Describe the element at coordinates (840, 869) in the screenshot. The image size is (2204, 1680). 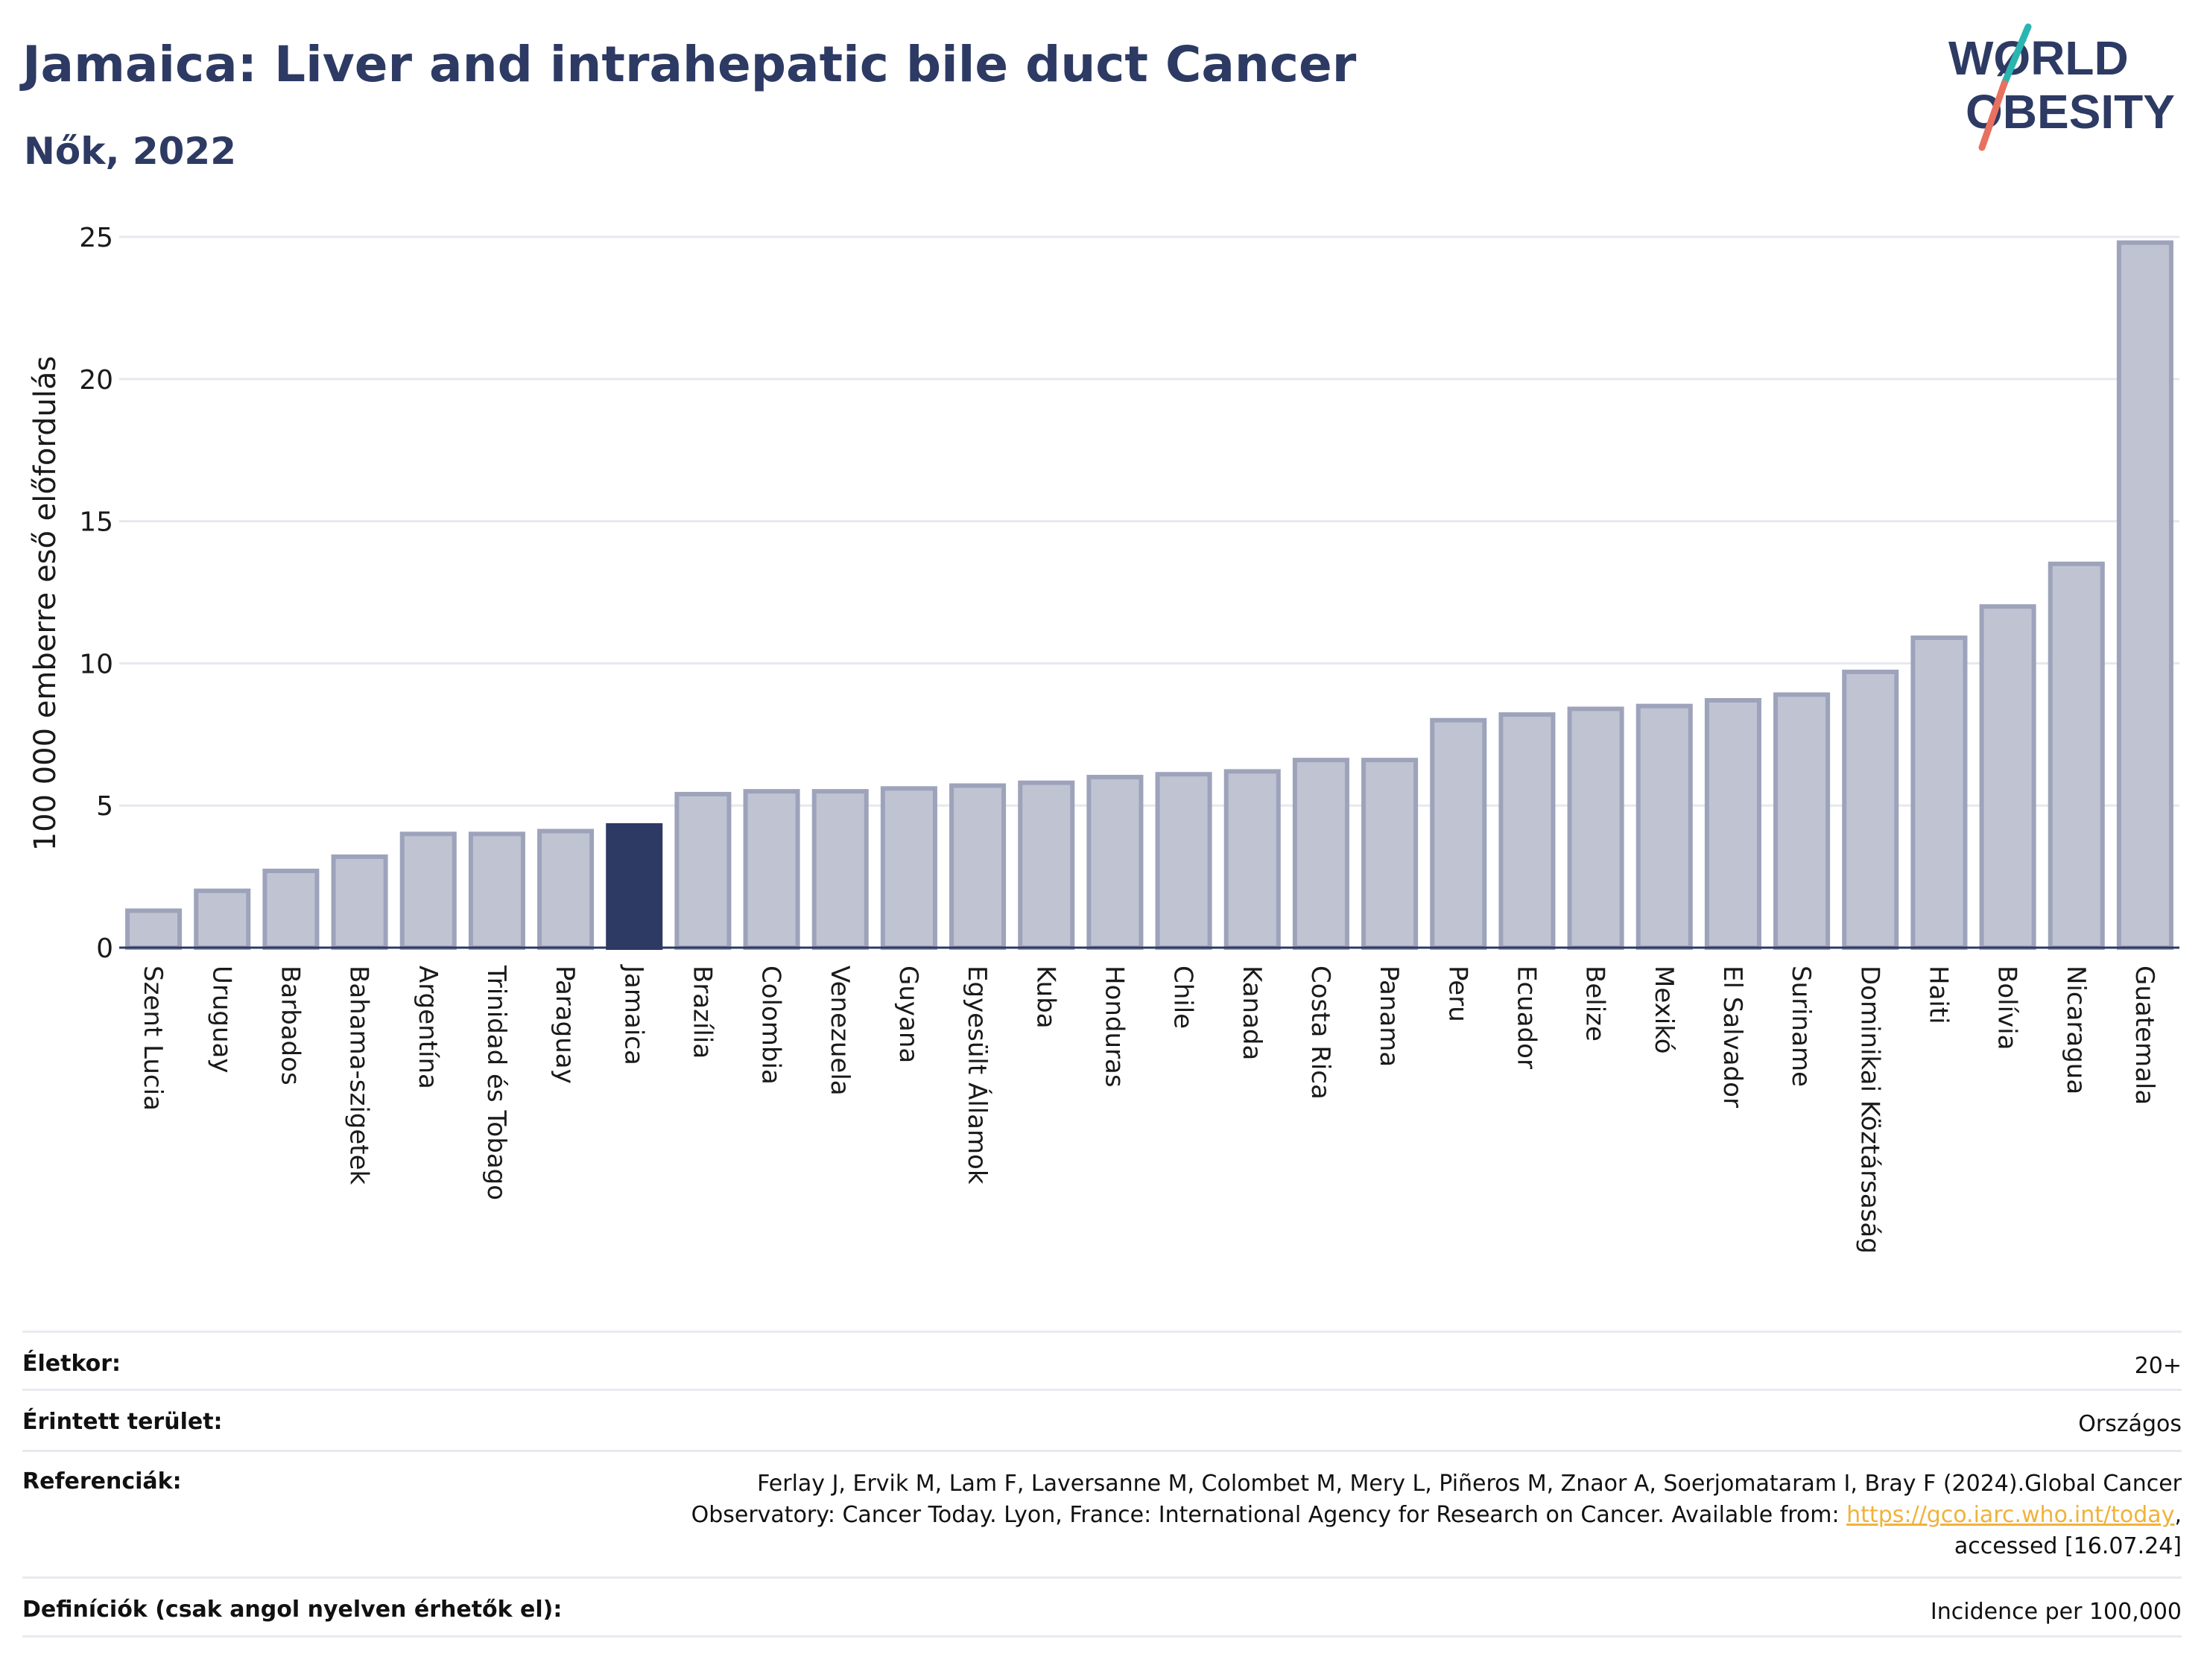
I see `bar-venezuela` at that location.